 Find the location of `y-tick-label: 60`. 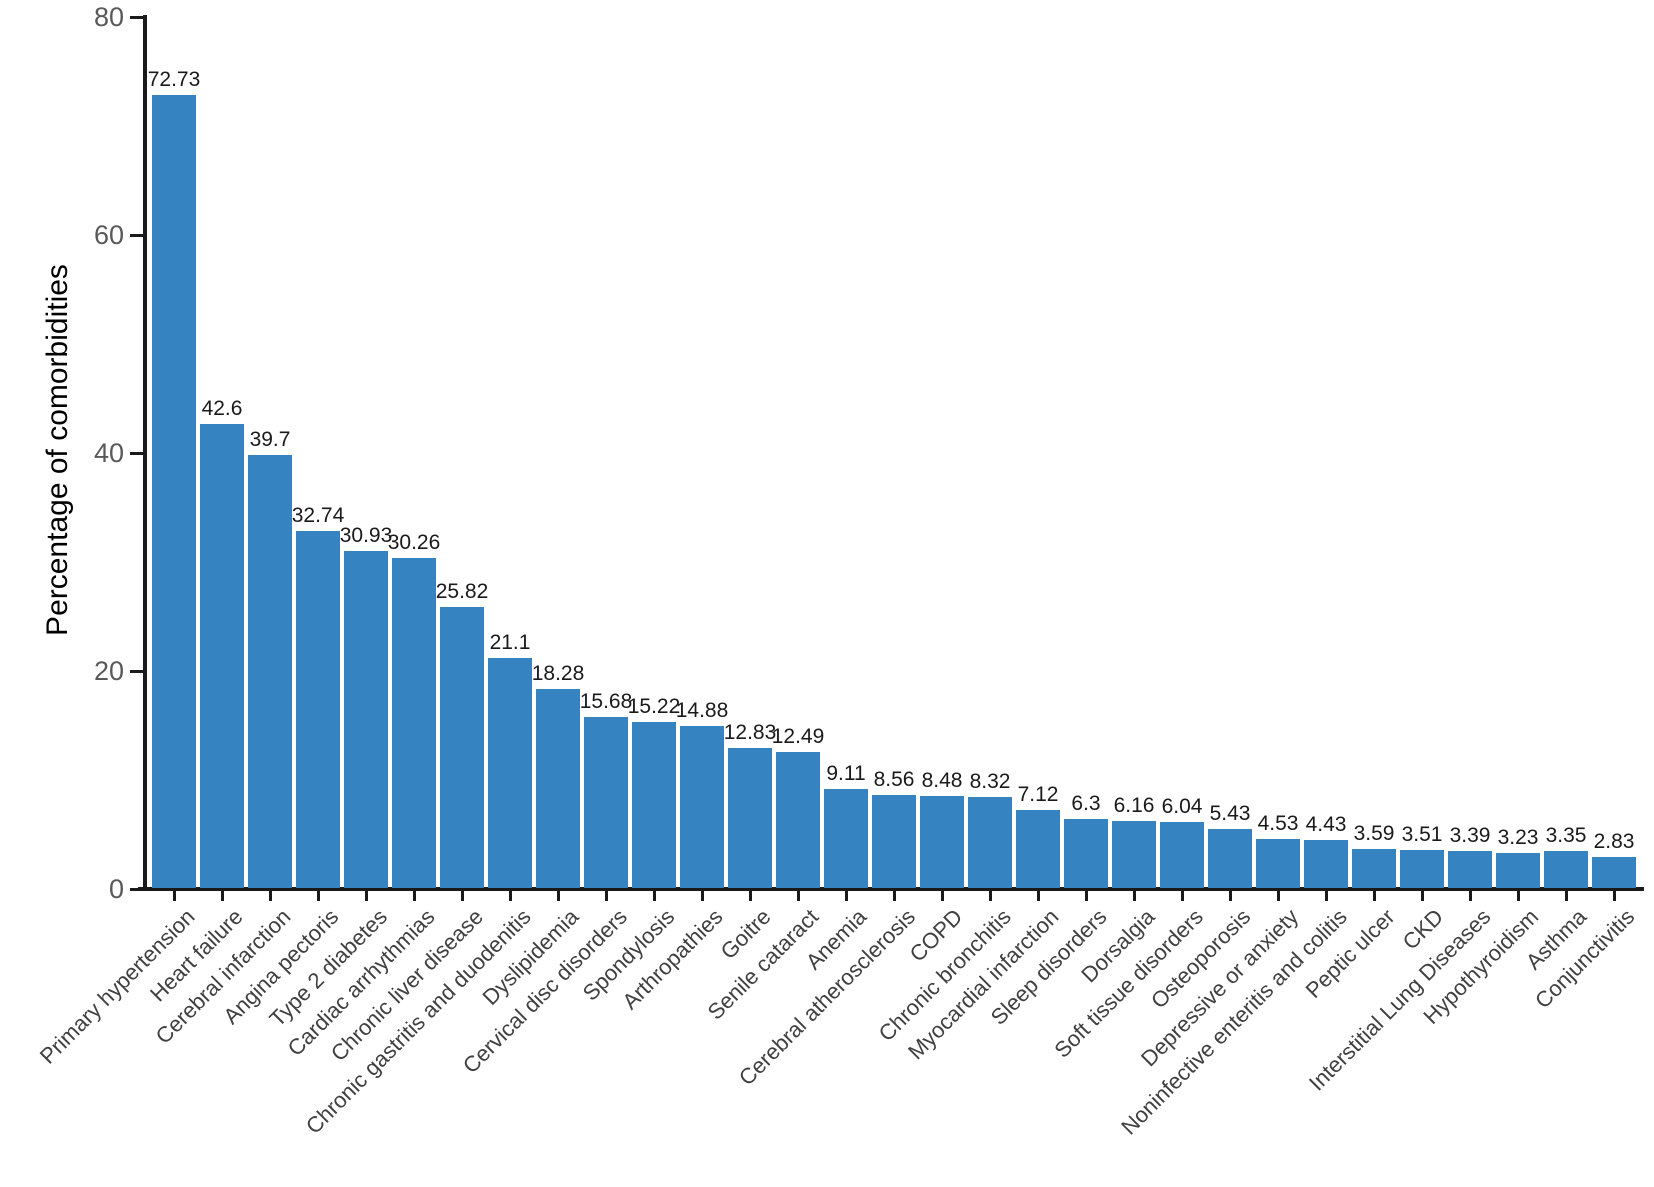

y-tick-label: 60 is located at coordinates (108, 235).